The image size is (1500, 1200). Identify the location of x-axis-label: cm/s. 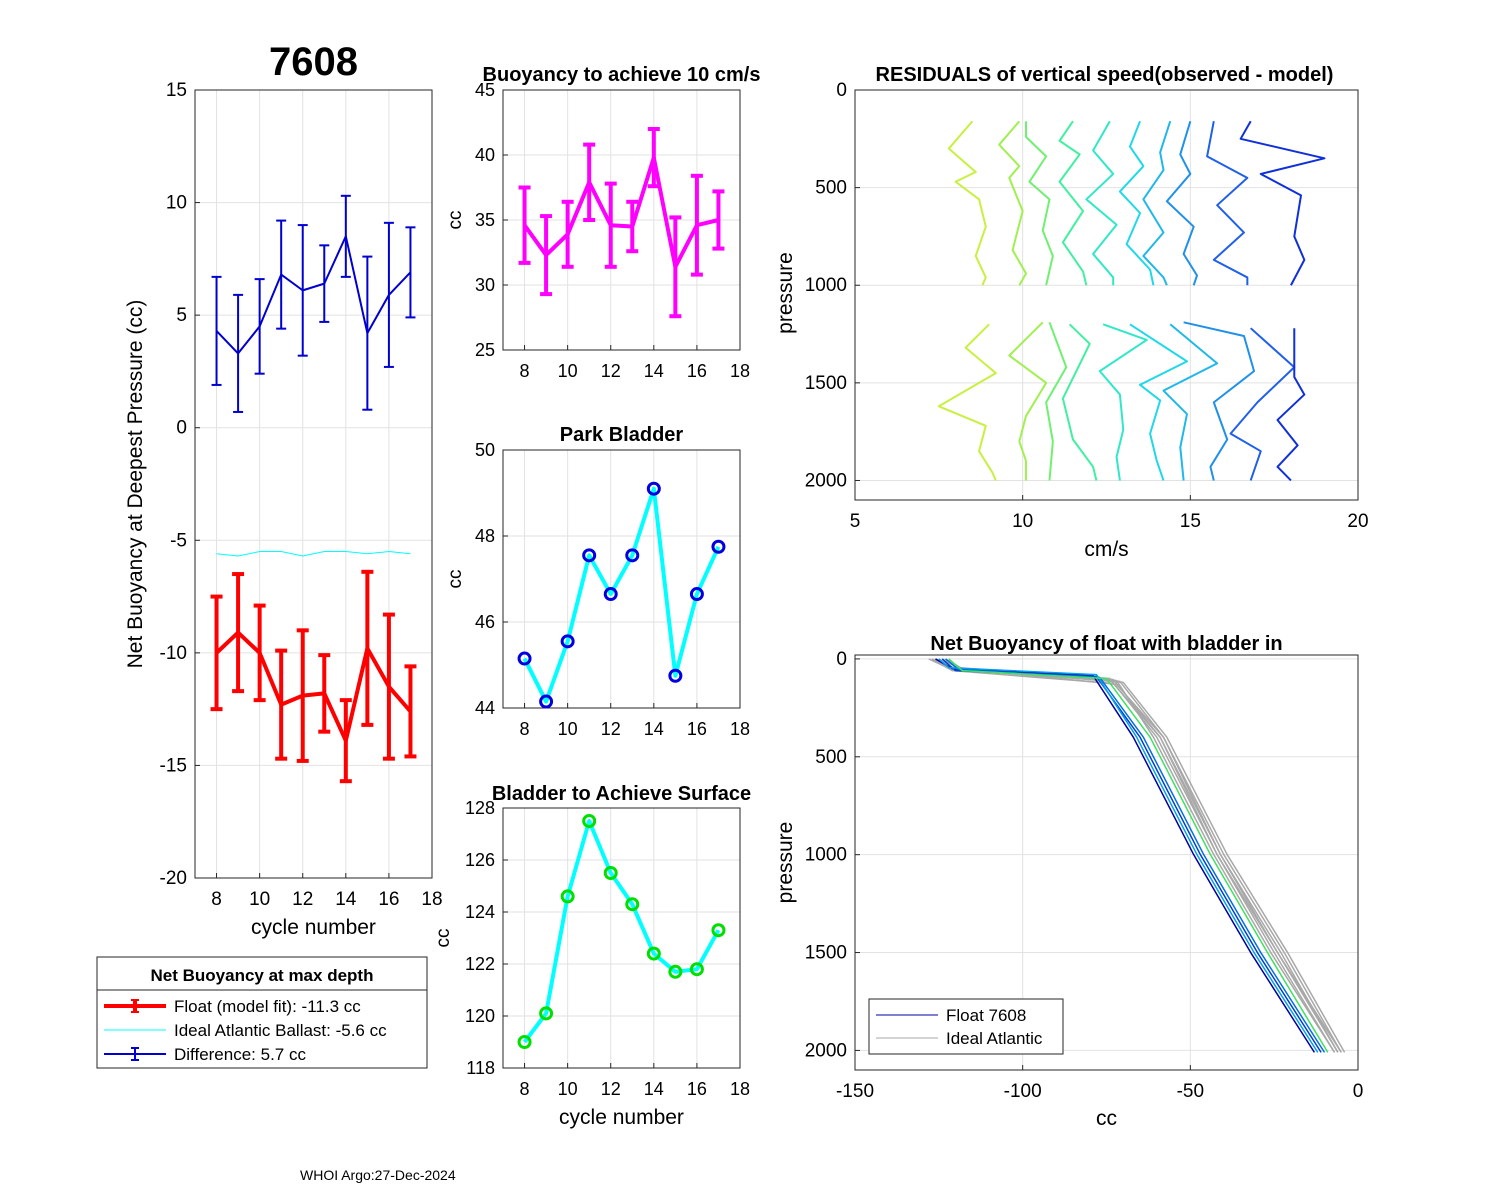
(1106, 549).